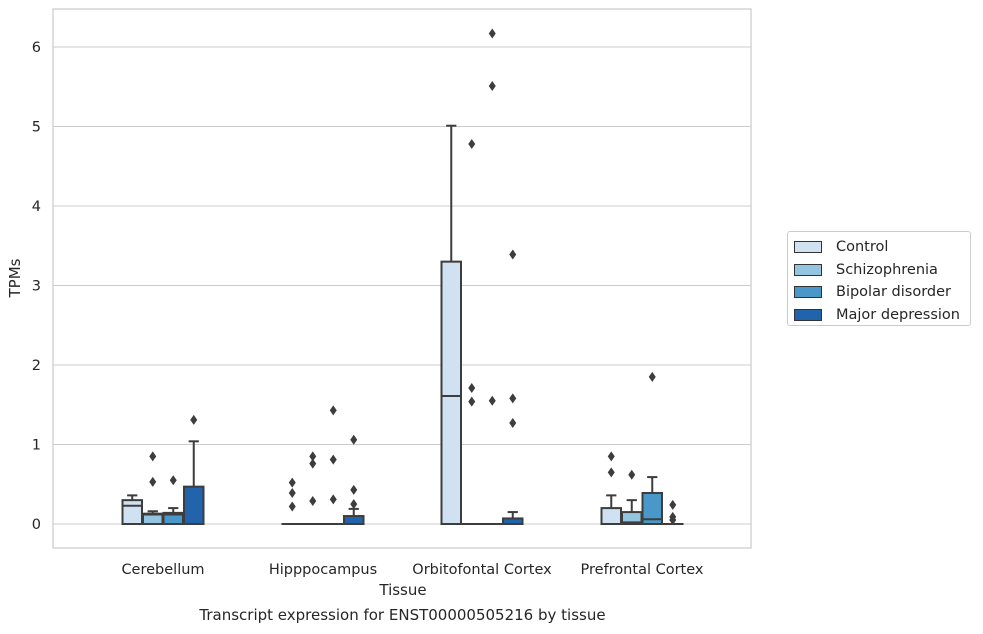 The image size is (983, 634). I want to click on box-schizophrenia-prefrontal-cortex, so click(632, 512).